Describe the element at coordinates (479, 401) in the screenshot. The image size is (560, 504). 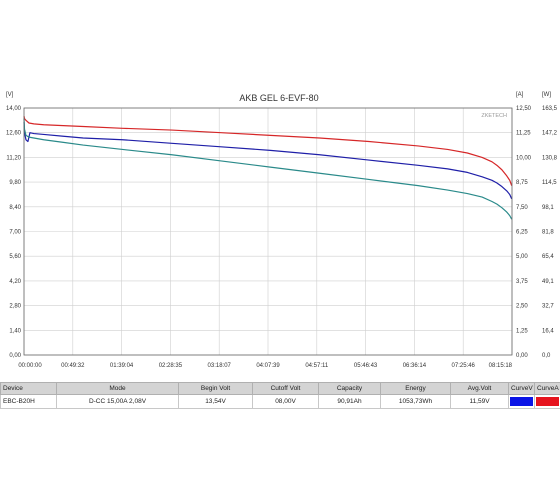
I see `value-avg-volt: 11,59V` at that location.